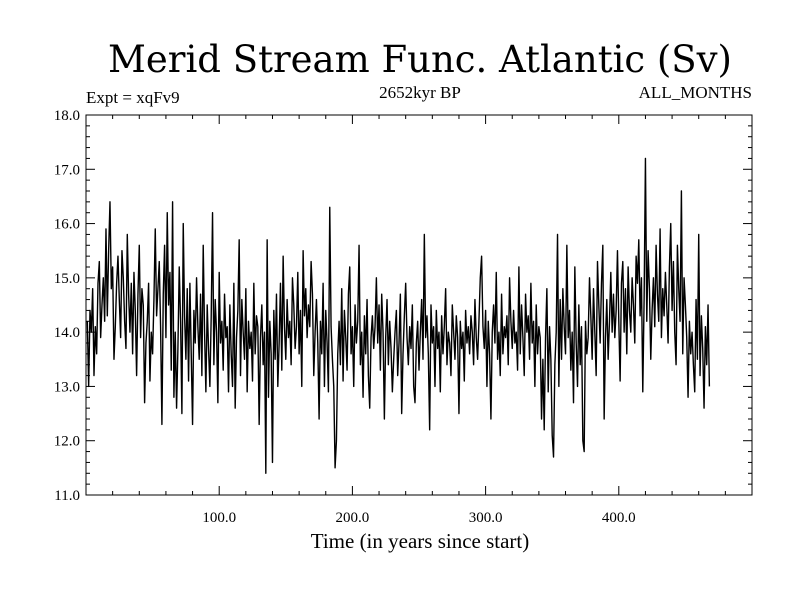 The image size is (800, 600). I want to click on x-tick-label: 400.0, so click(619, 518).